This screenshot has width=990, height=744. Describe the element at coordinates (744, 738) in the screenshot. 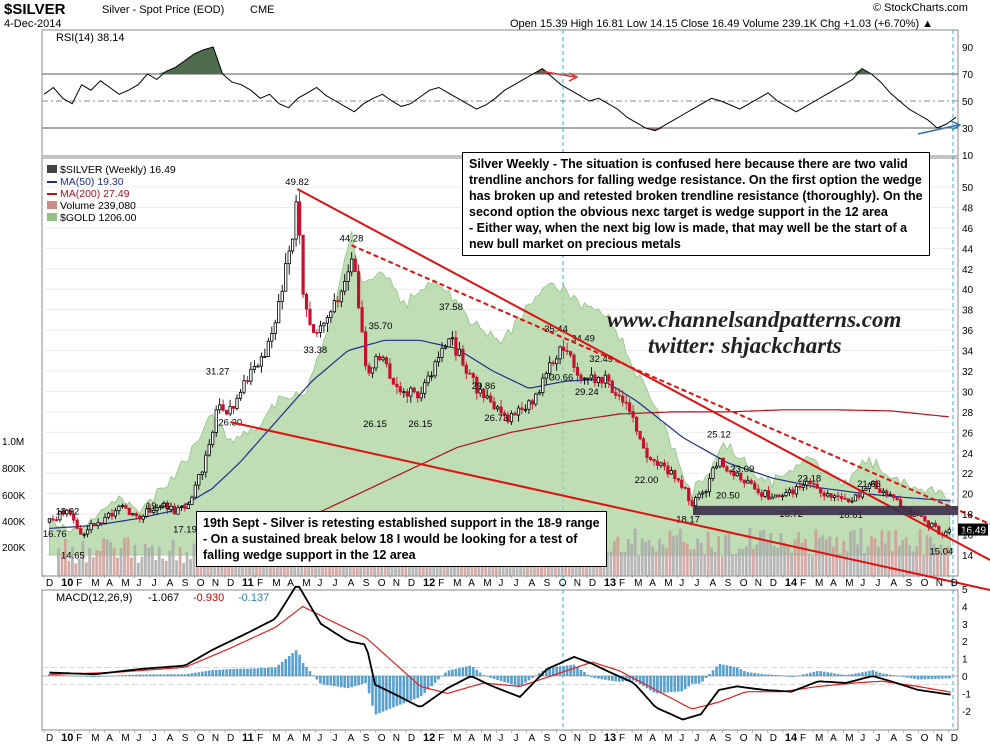

I see `macd-x-axis-label: O` at that location.